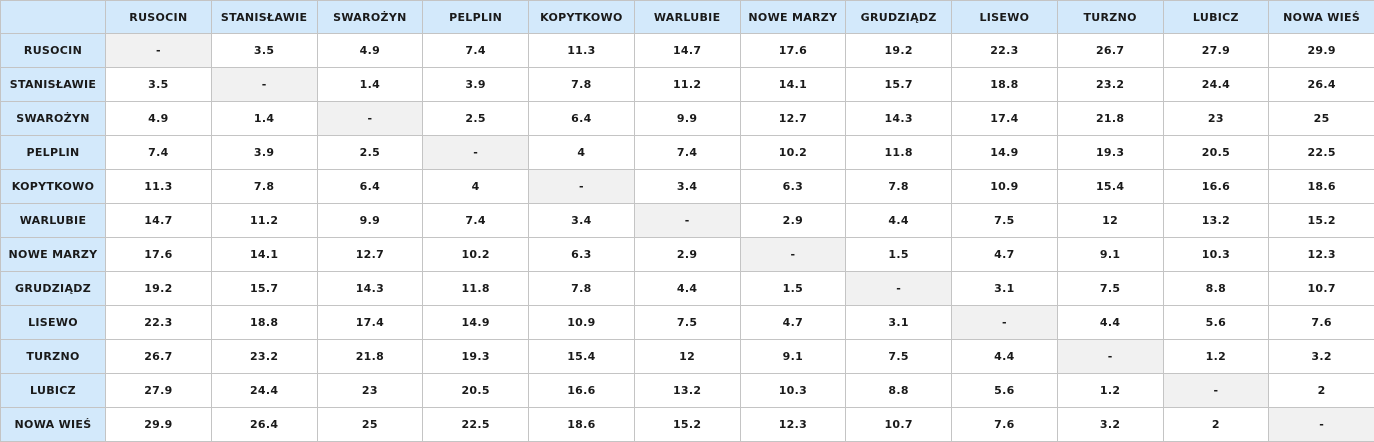 The width and height of the screenshot is (1374, 442). What do you see at coordinates (793, 221) in the screenshot?
I see `distance-cell: 2.9` at bounding box center [793, 221].